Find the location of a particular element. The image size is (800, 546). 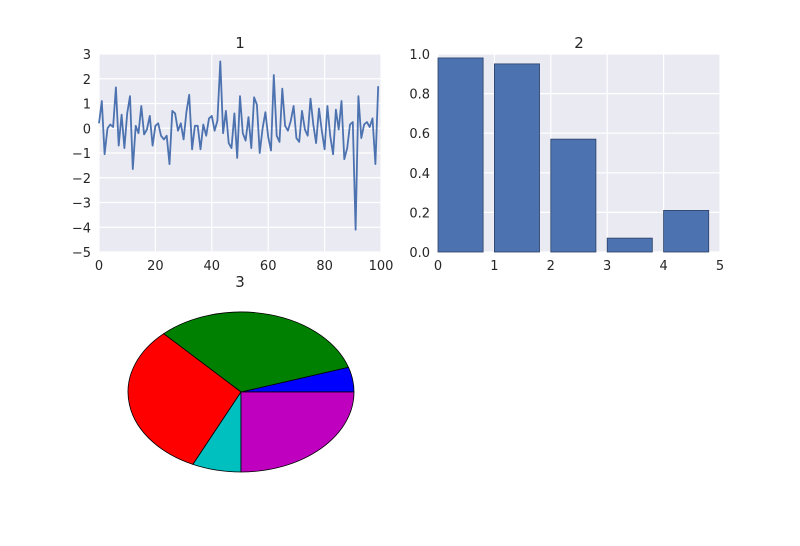

x-tick-label: 4 is located at coordinates (663, 266).